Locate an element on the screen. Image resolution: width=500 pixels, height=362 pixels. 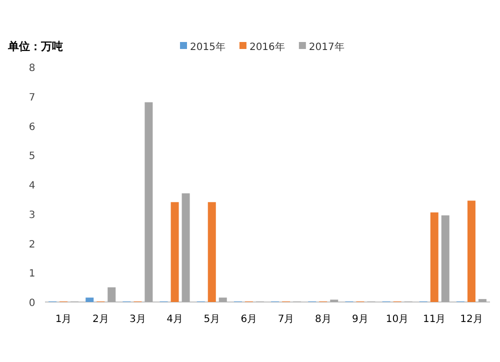
legend-label: 2015年 is located at coordinates (208, 47).